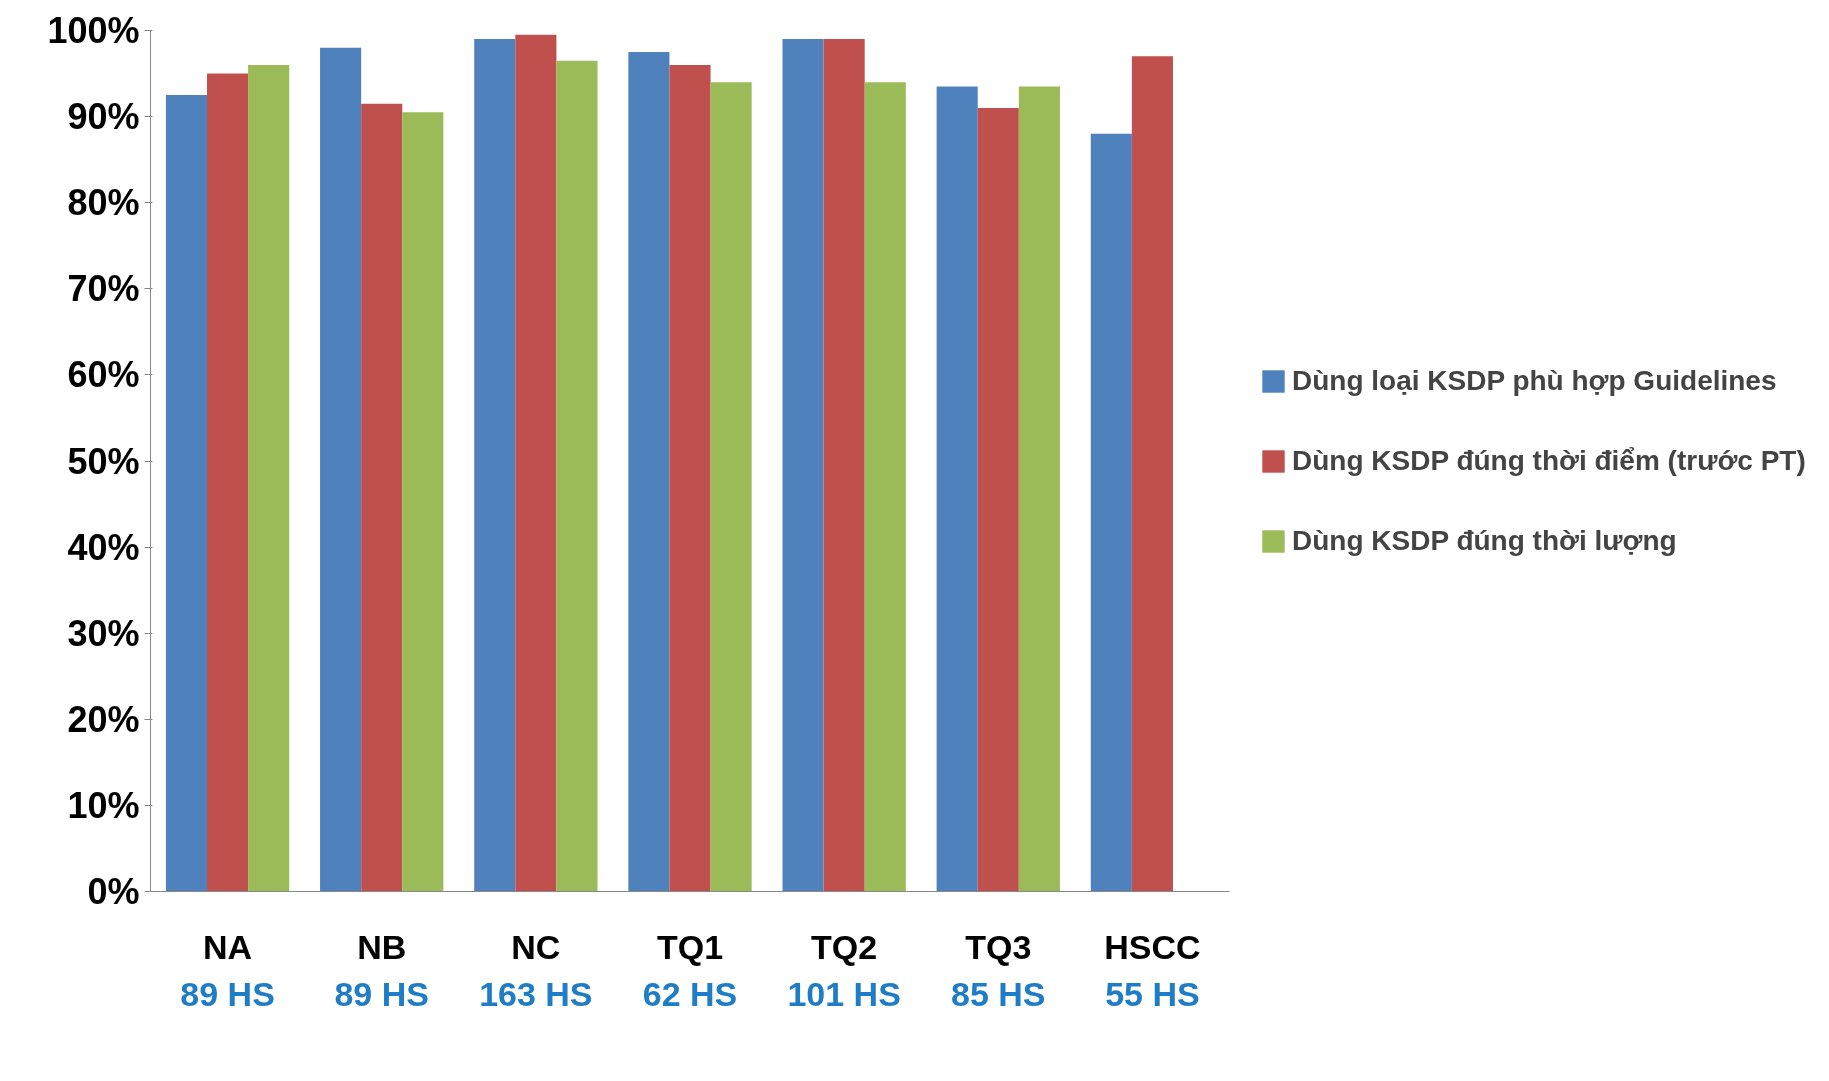 The width and height of the screenshot is (1829, 1081). I want to click on category-label: TQ2 101 HS, so click(844, 970).